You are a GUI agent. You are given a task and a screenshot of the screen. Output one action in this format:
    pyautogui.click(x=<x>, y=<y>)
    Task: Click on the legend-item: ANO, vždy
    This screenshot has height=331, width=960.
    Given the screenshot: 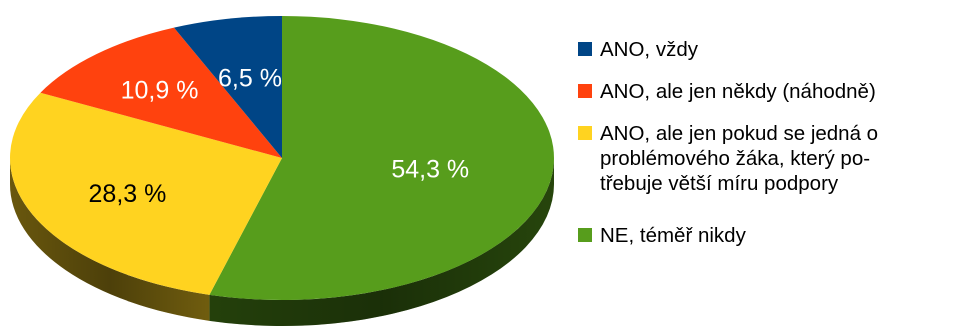 What is the action you would take?
    pyautogui.click(x=638, y=49)
    